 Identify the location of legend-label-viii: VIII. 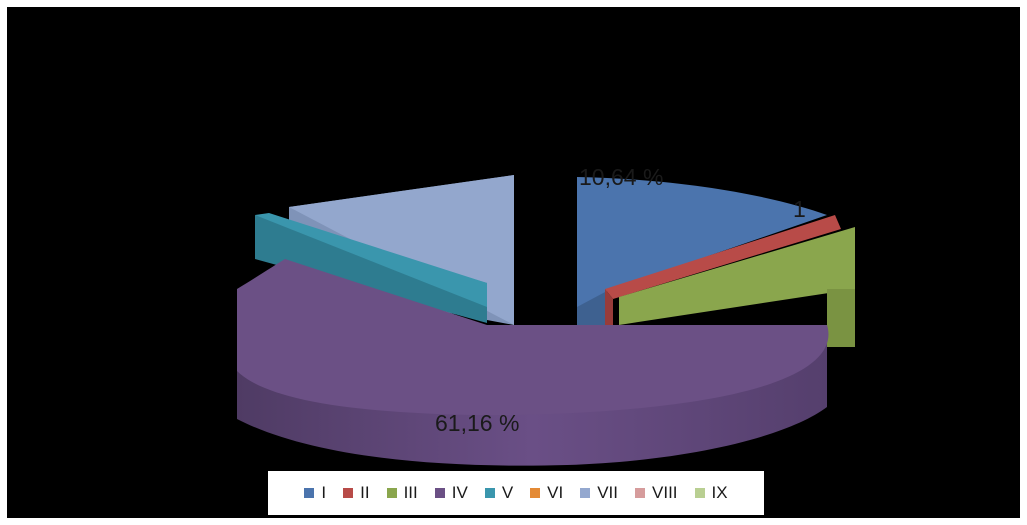
(665, 492).